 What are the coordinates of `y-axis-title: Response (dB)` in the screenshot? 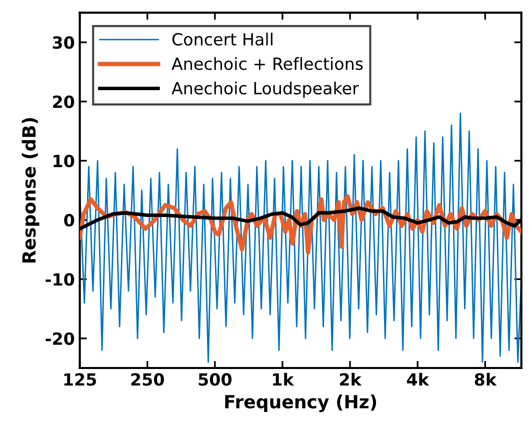 It's located at (31, 190).